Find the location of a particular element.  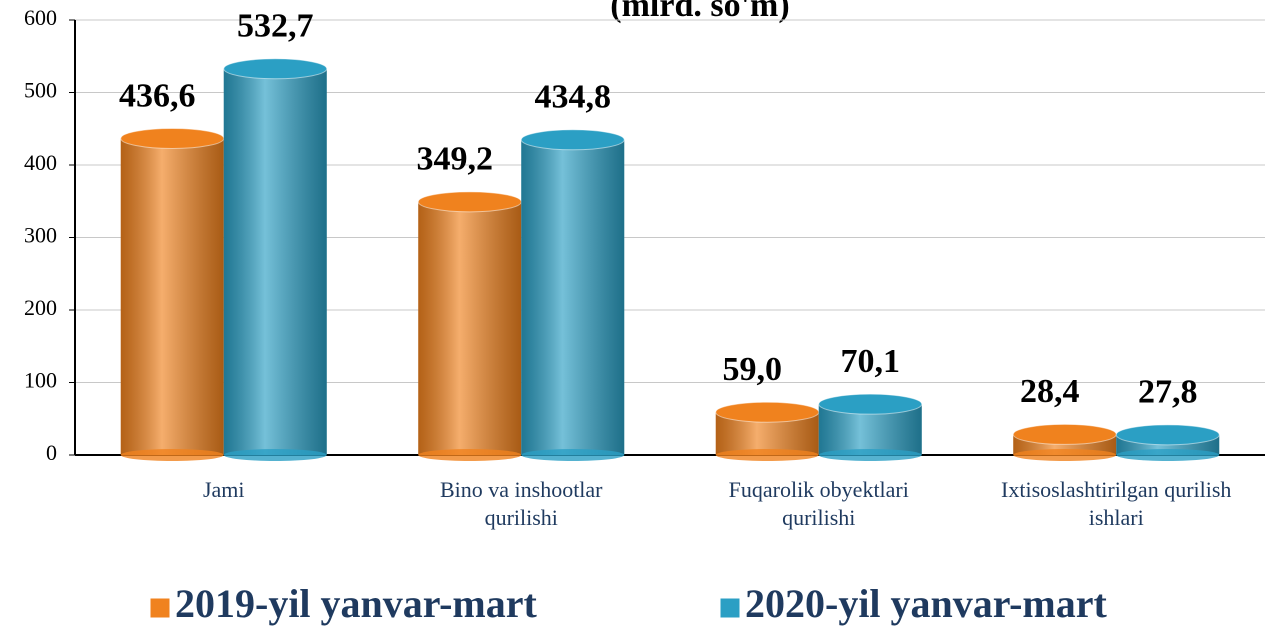

x-tick-label: Fuqarolik obyektlari qurilishi is located at coordinates (818, 503).